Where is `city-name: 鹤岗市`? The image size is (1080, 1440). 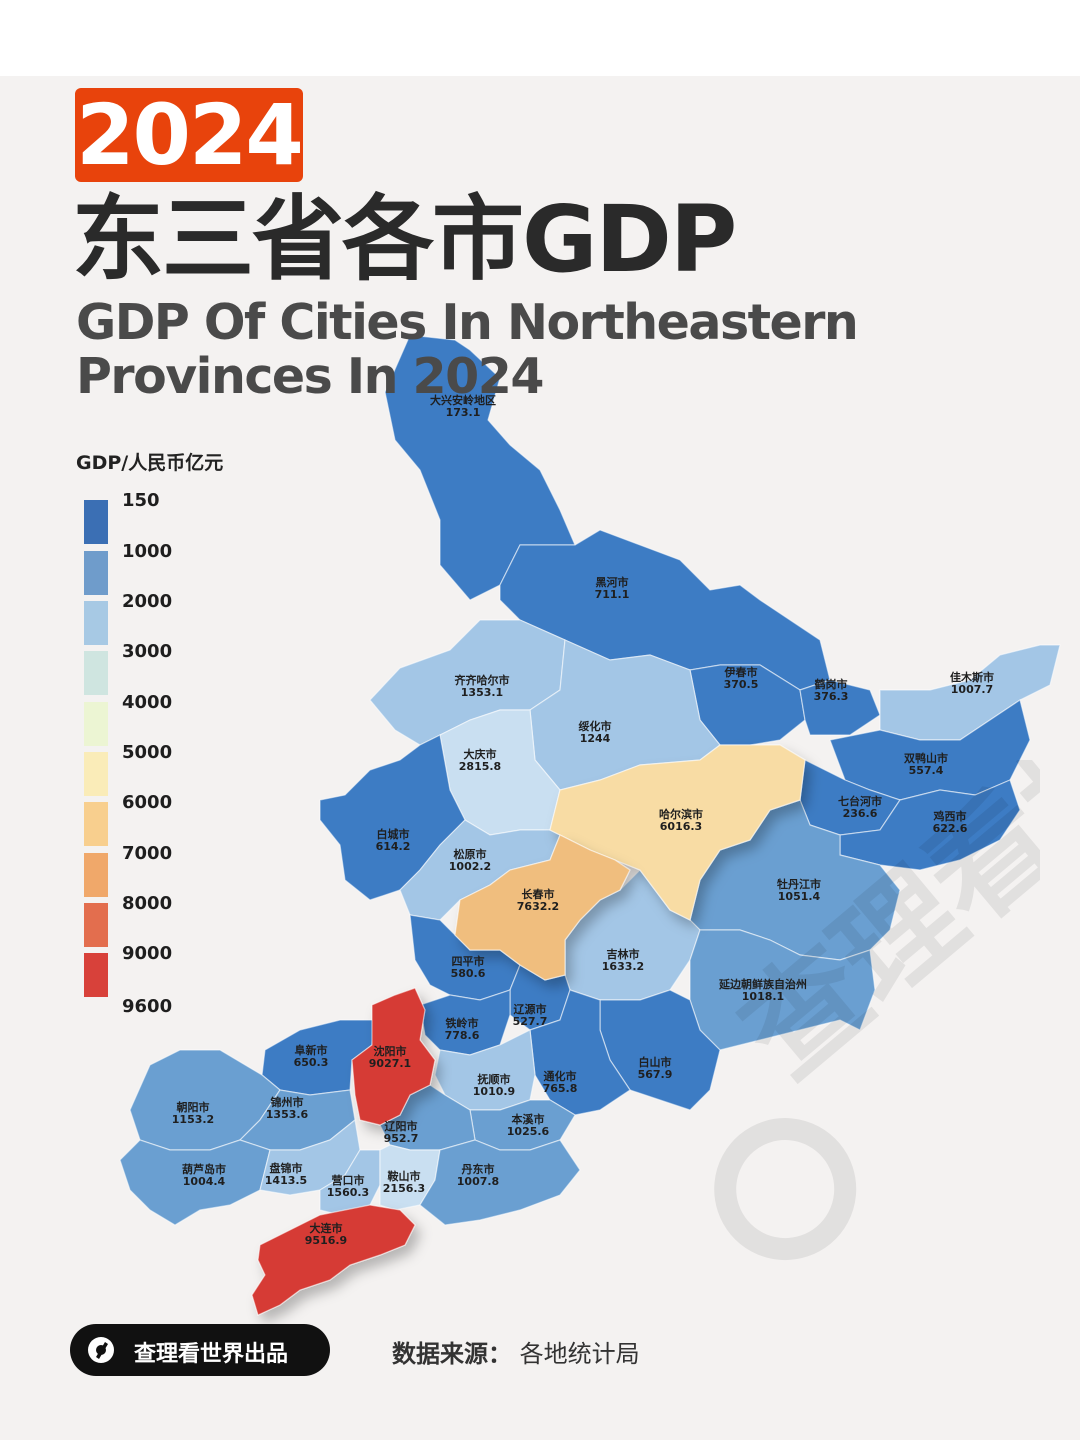 city-name: 鹤岗市 is located at coordinates (831, 684).